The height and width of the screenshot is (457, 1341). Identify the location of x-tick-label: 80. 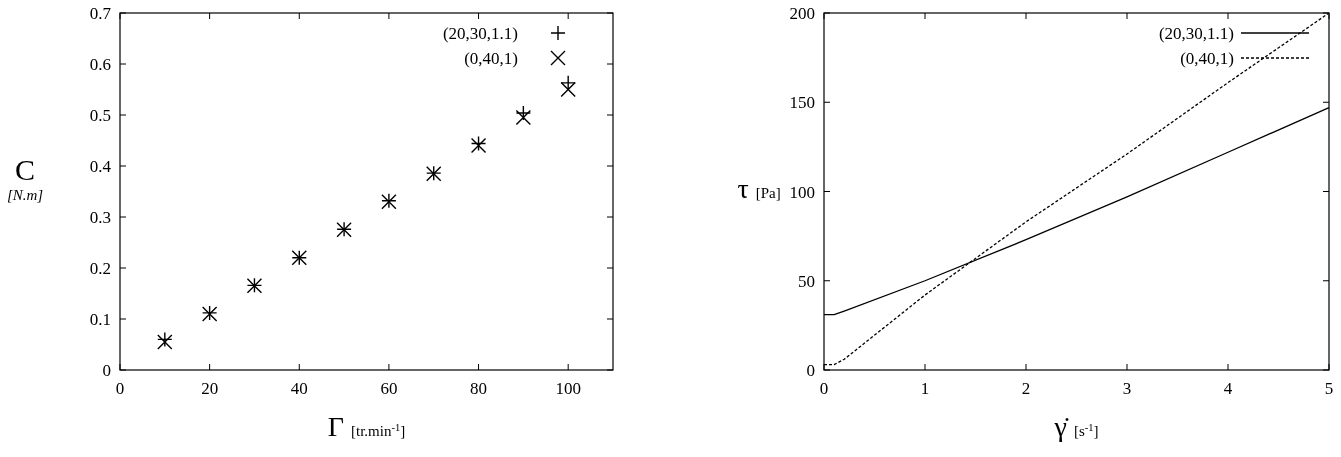
(479, 388).